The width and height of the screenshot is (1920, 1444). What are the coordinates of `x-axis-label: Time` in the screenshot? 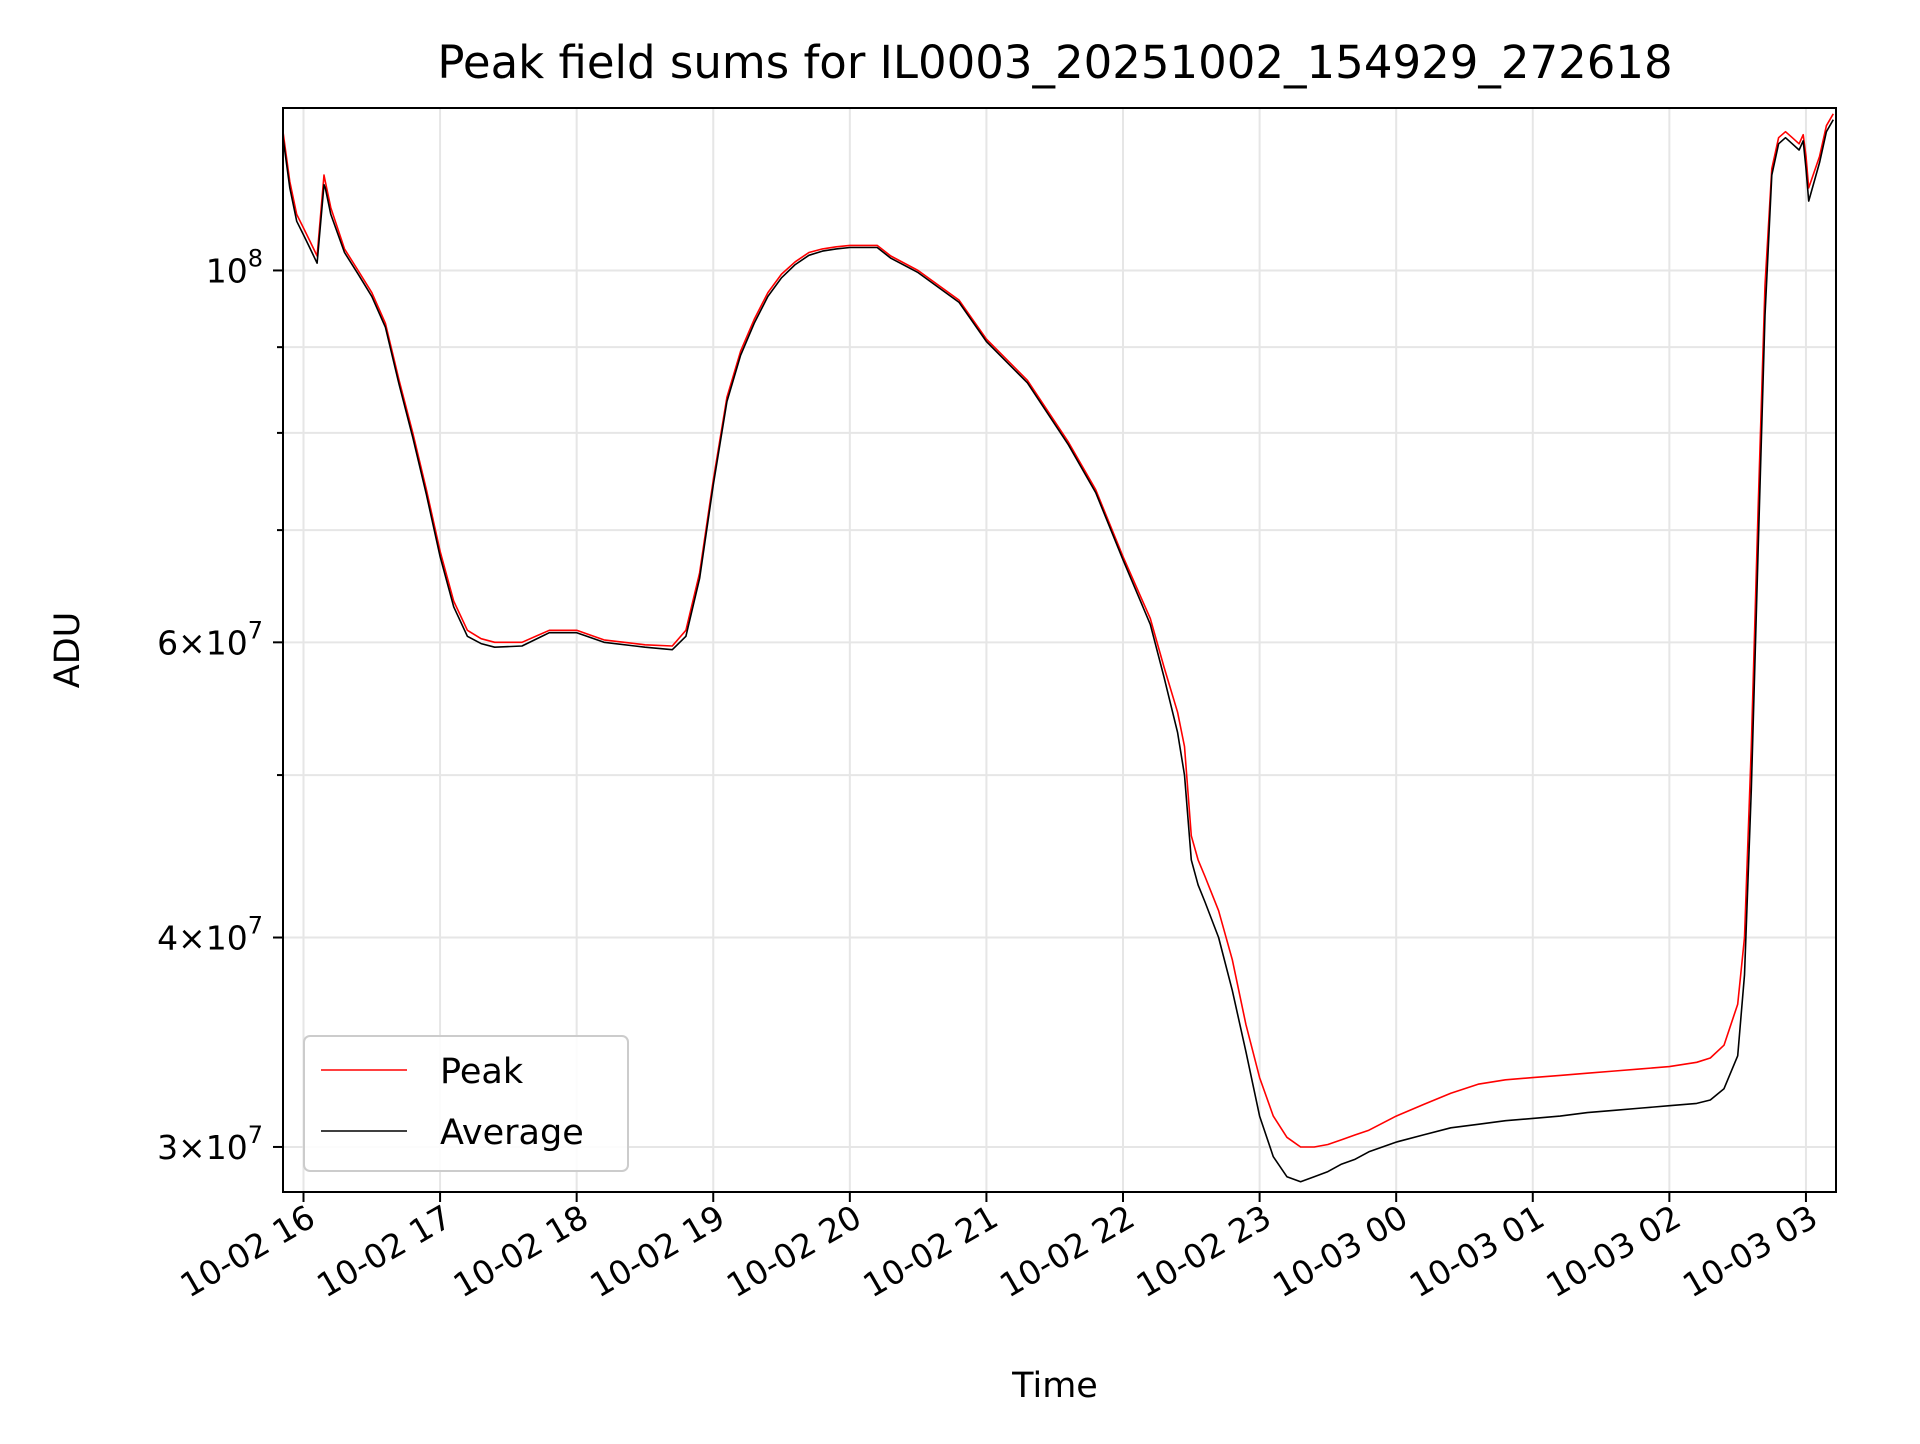 It's located at (1054, 1386).